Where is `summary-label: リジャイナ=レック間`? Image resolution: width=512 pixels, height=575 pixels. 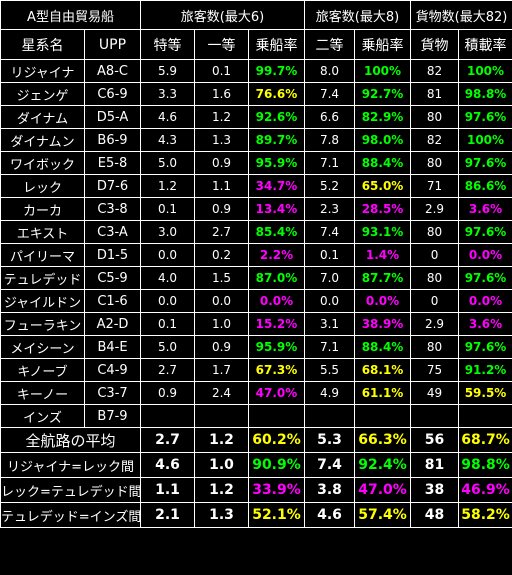
summary-label: リジャイナ=レック間 is located at coordinates (70, 465).